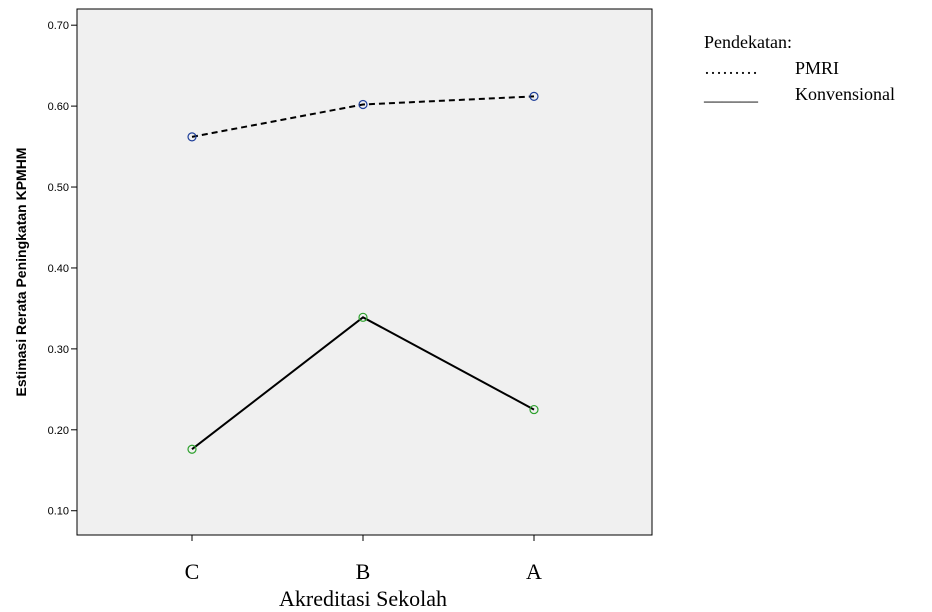 The height and width of the screenshot is (612, 932). What do you see at coordinates (58, 431) in the screenshot?
I see `y-tick-label: 0.20` at bounding box center [58, 431].